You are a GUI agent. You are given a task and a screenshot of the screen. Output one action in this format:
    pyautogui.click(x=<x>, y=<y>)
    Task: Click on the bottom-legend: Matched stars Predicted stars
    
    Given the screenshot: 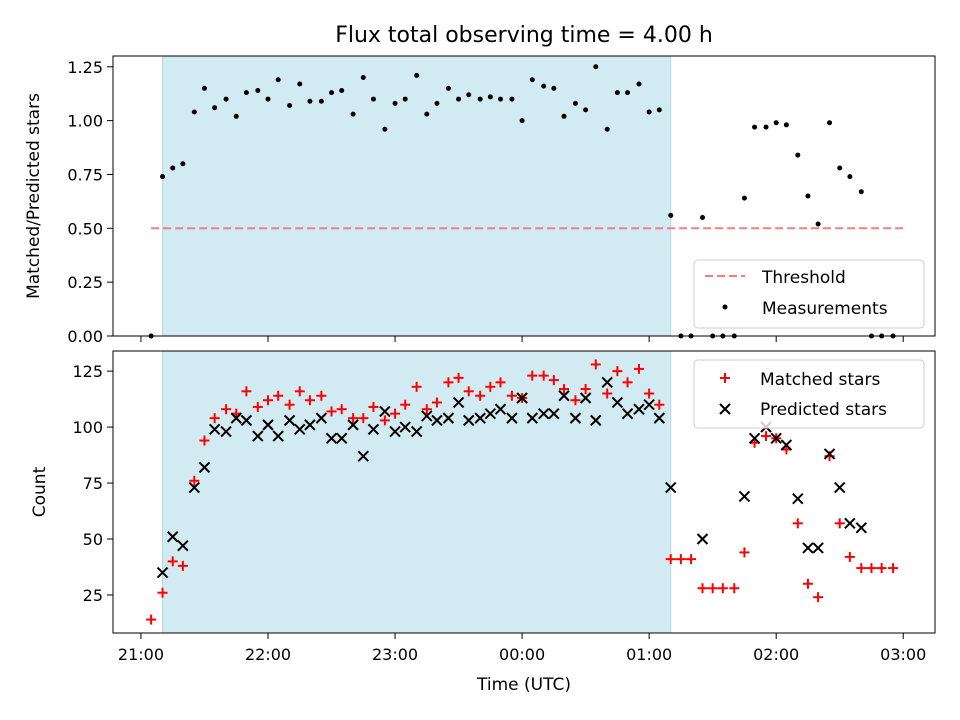 What is the action you would take?
    pyautogui.click(x=809, y=394)
    